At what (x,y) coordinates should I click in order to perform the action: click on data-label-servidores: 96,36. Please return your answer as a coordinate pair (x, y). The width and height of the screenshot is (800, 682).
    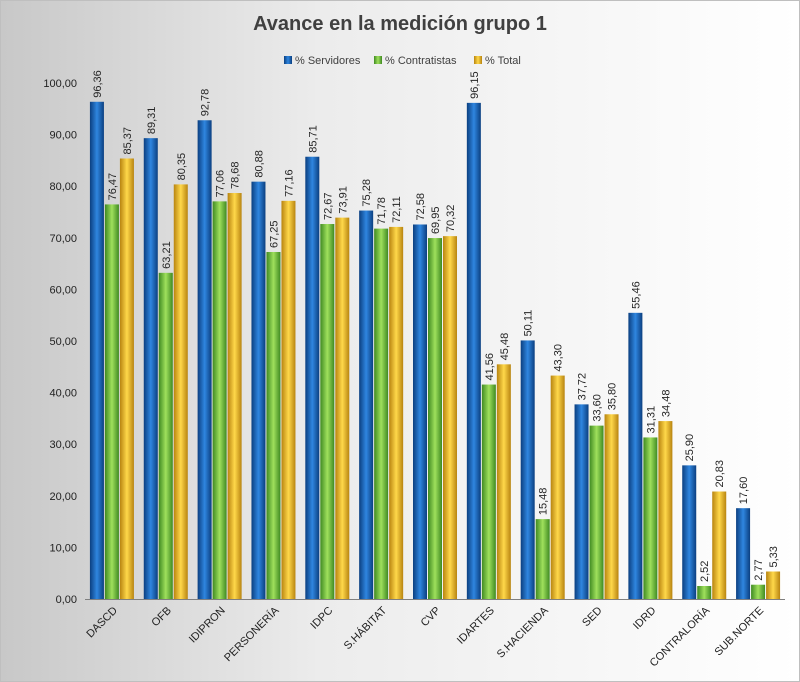
    Looking at the image, I should click on (98, 84).